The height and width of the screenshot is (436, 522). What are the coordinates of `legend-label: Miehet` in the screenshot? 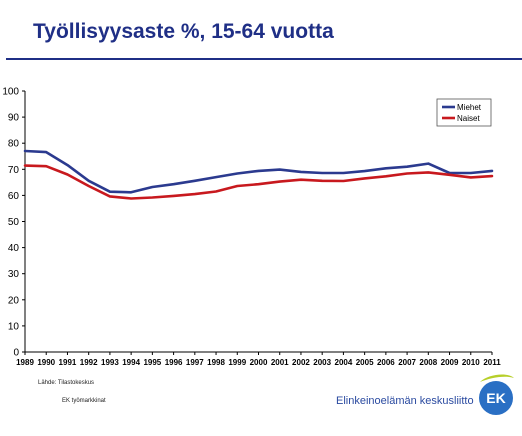 It's located at (469, 107).